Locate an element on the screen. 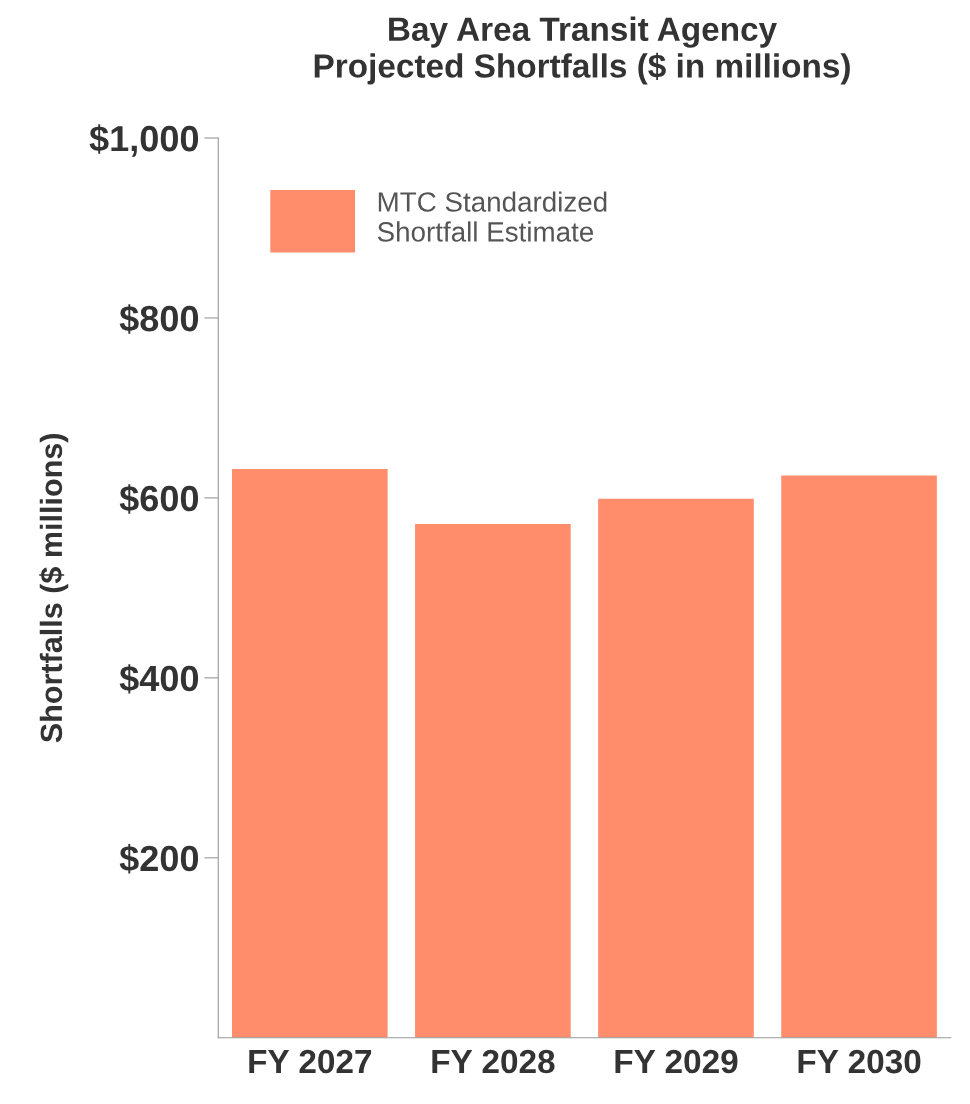  y-tick-label: $400 is located at coordinates (159, 679).